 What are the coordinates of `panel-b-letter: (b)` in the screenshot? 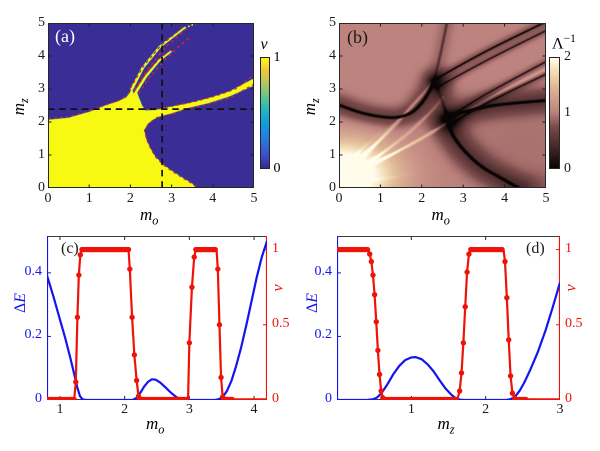 It's located at (357, 37).